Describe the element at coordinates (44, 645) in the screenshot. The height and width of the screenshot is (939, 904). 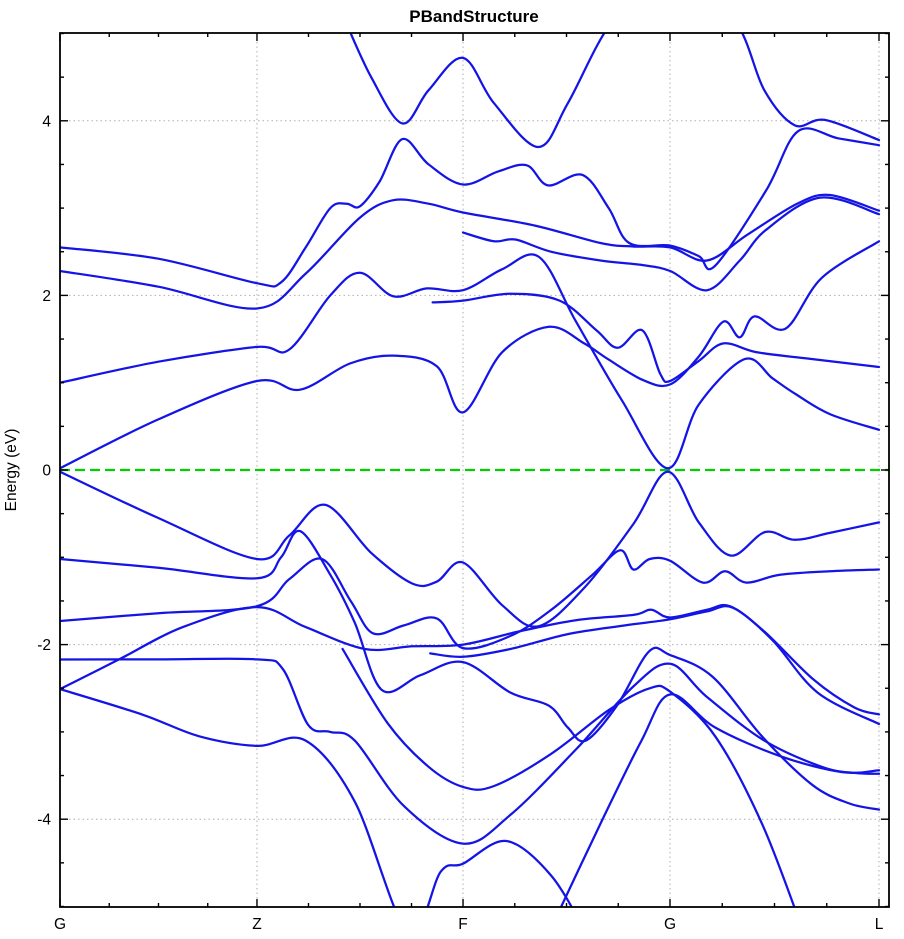
I see `y-tick-label: -2` at that location.